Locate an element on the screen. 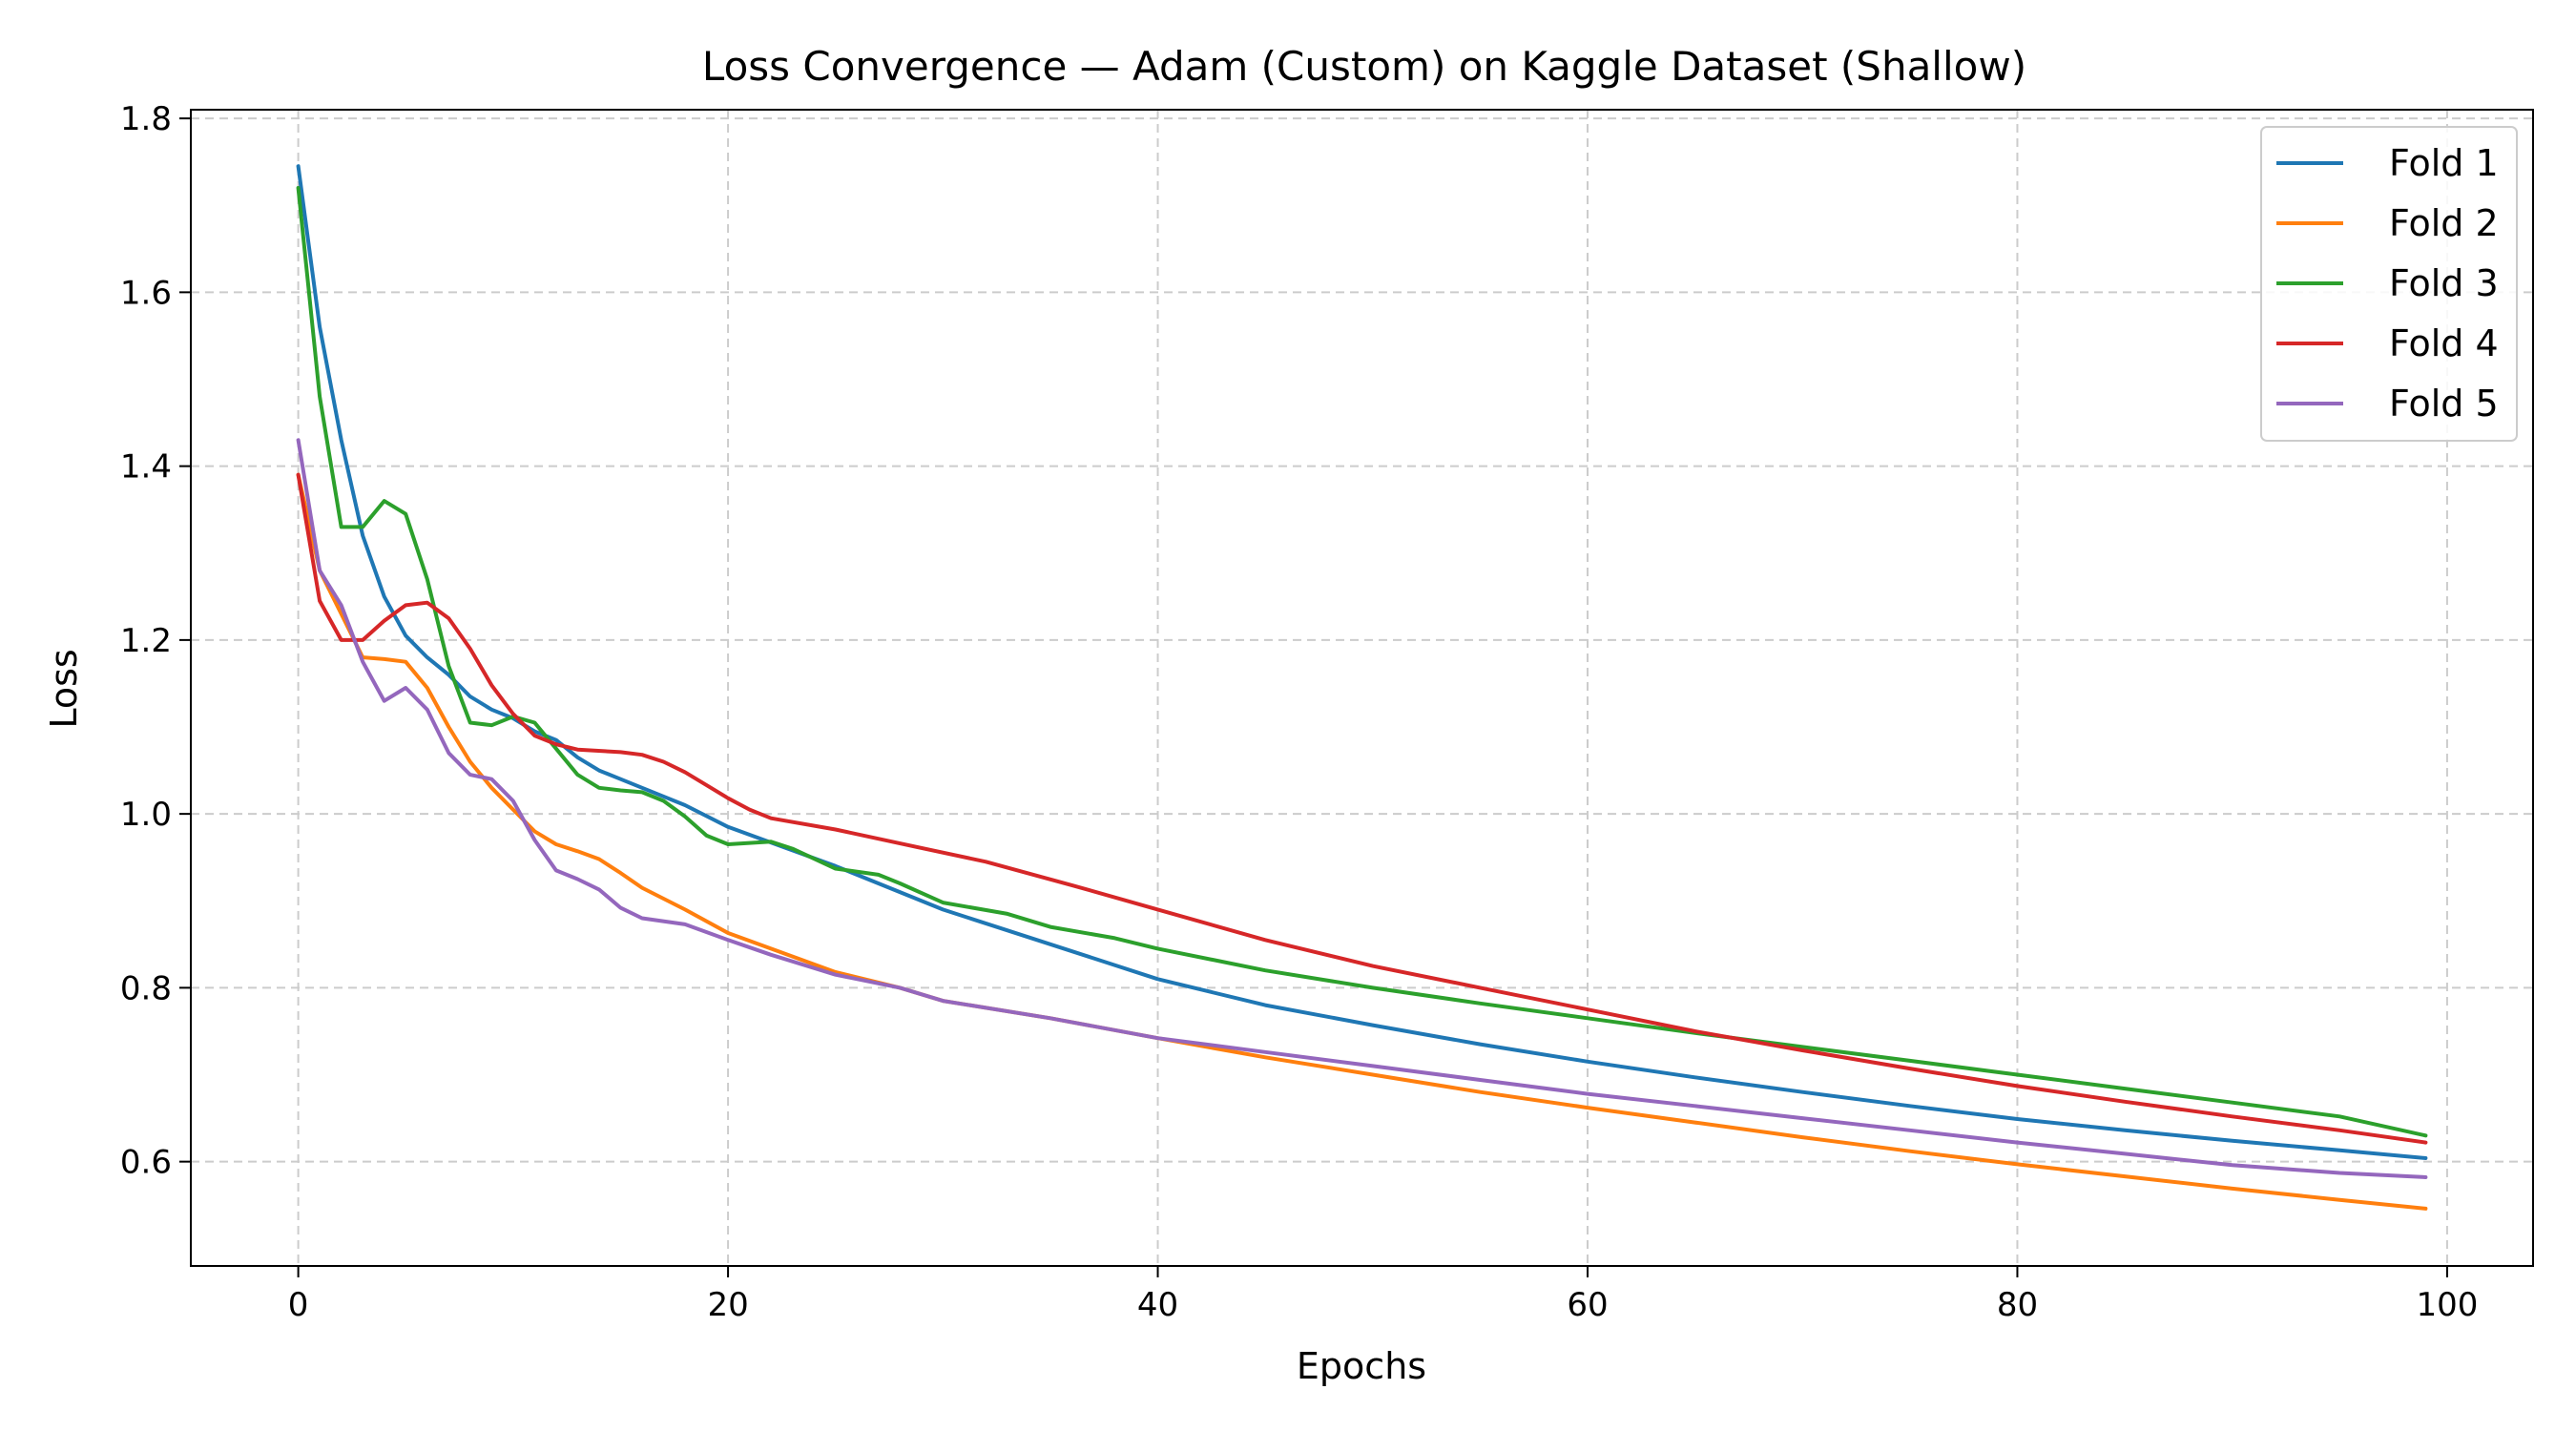 Image resolution: width=2576 pixels, height=1431 pixels. legend-label-fold-5: Fold 5 is located at coordinates (2444, 404).